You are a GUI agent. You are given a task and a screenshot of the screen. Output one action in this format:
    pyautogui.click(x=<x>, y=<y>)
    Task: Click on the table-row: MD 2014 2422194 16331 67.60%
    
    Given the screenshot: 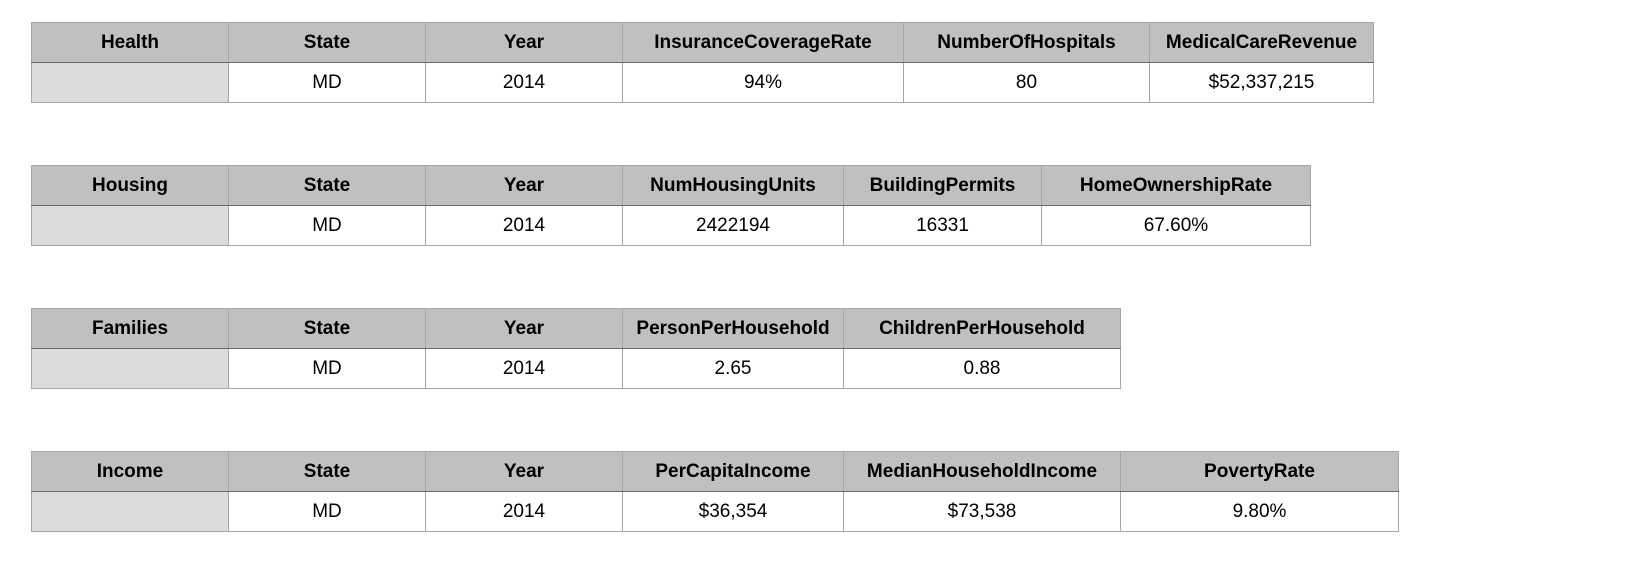 What is the action you would take?
    pyautogui.click(x=671, y=225)
    